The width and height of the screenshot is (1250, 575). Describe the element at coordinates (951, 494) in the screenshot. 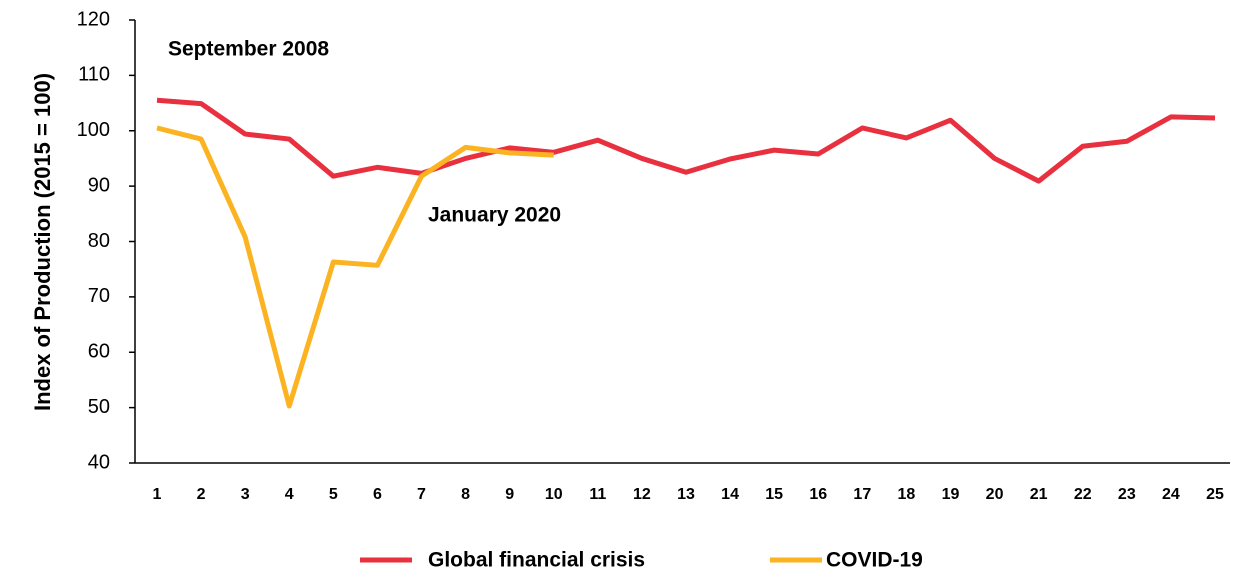

I see `x-tick-label: 19` at that location.